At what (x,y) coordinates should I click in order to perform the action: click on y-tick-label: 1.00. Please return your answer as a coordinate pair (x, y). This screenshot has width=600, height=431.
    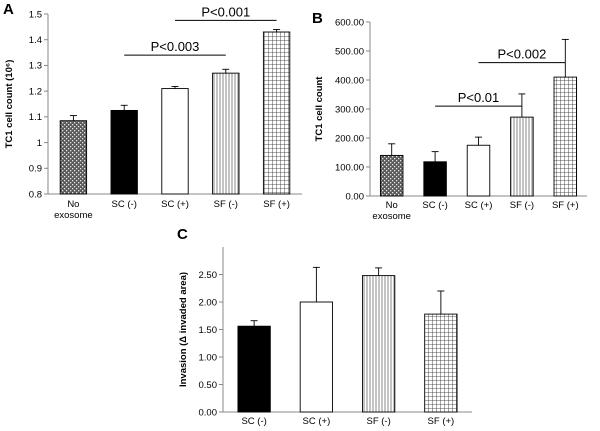
    Looking at the image, I should click on (208, 357).